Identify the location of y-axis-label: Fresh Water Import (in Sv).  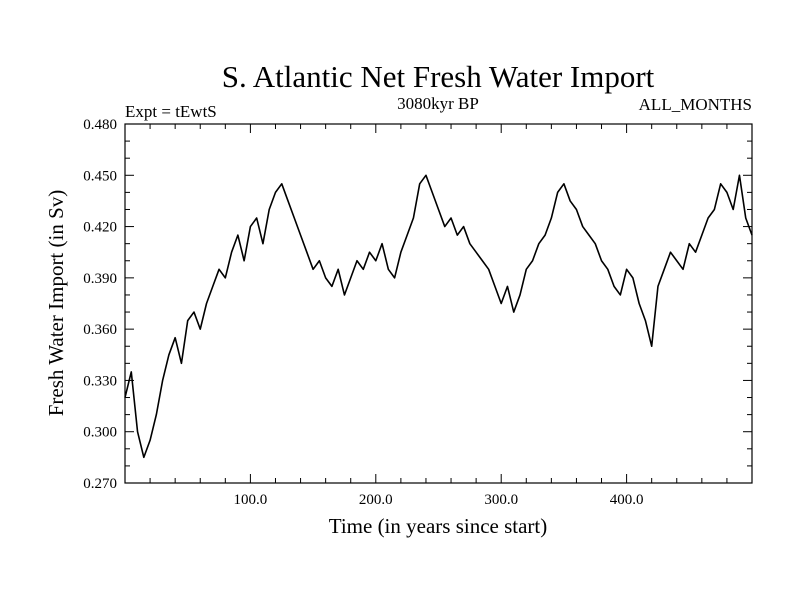
(56, 303).